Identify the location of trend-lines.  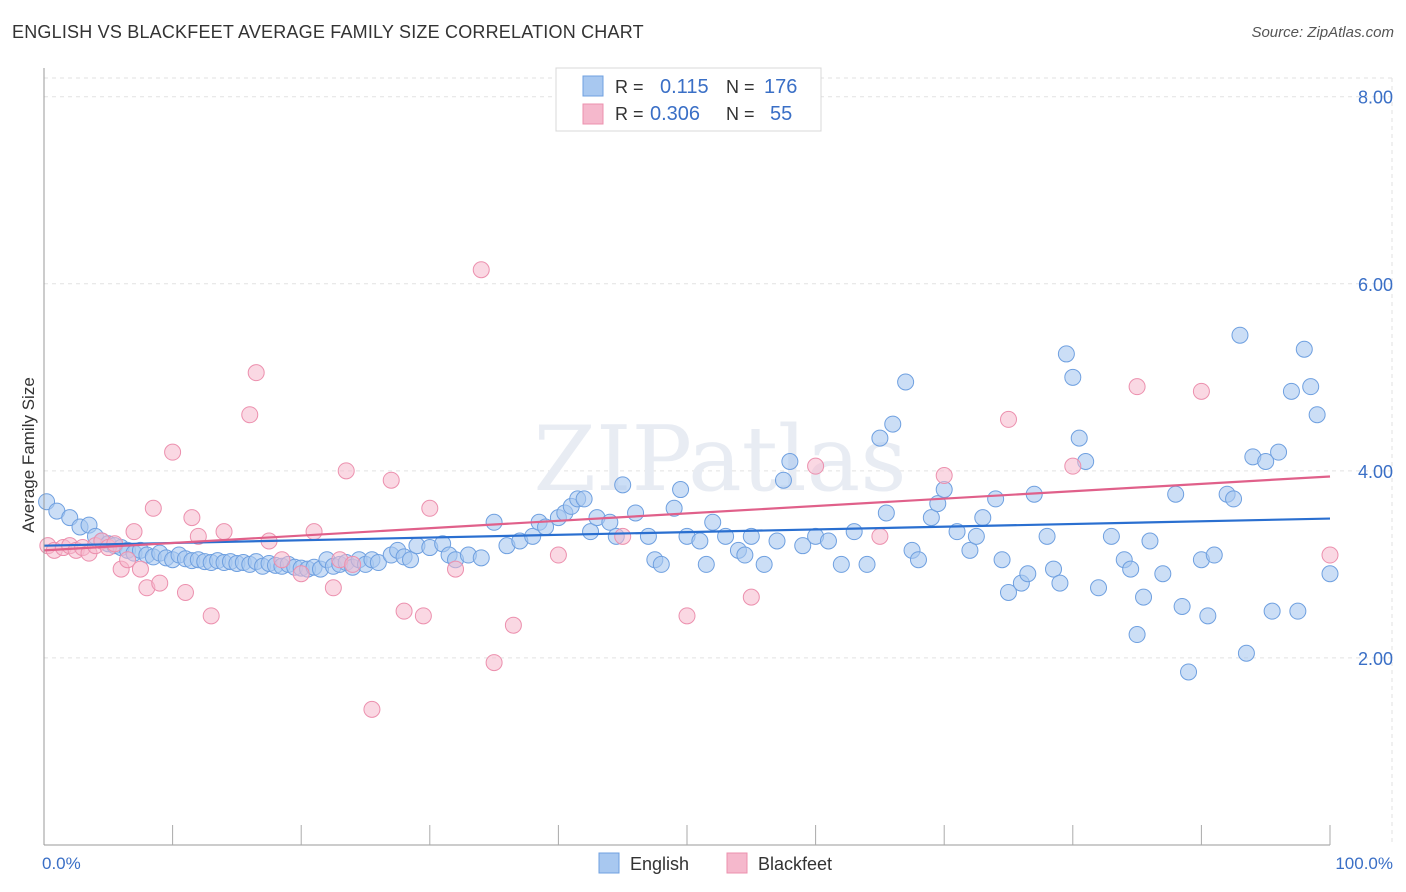
(687, 513).